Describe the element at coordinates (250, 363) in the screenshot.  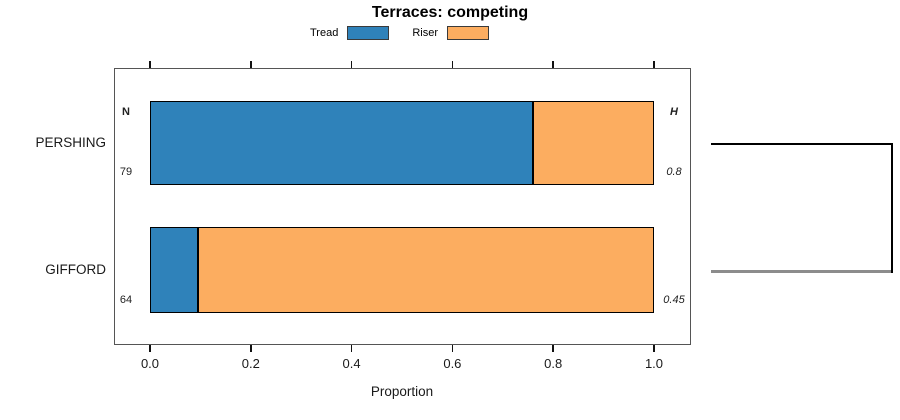
I see `x-axis-tick-label: 0.2` at that location.